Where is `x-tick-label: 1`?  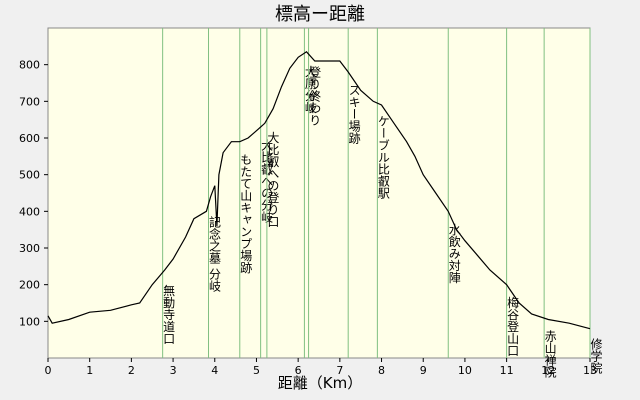 x-tick-label: 1 is located at coordinates (89, 370).